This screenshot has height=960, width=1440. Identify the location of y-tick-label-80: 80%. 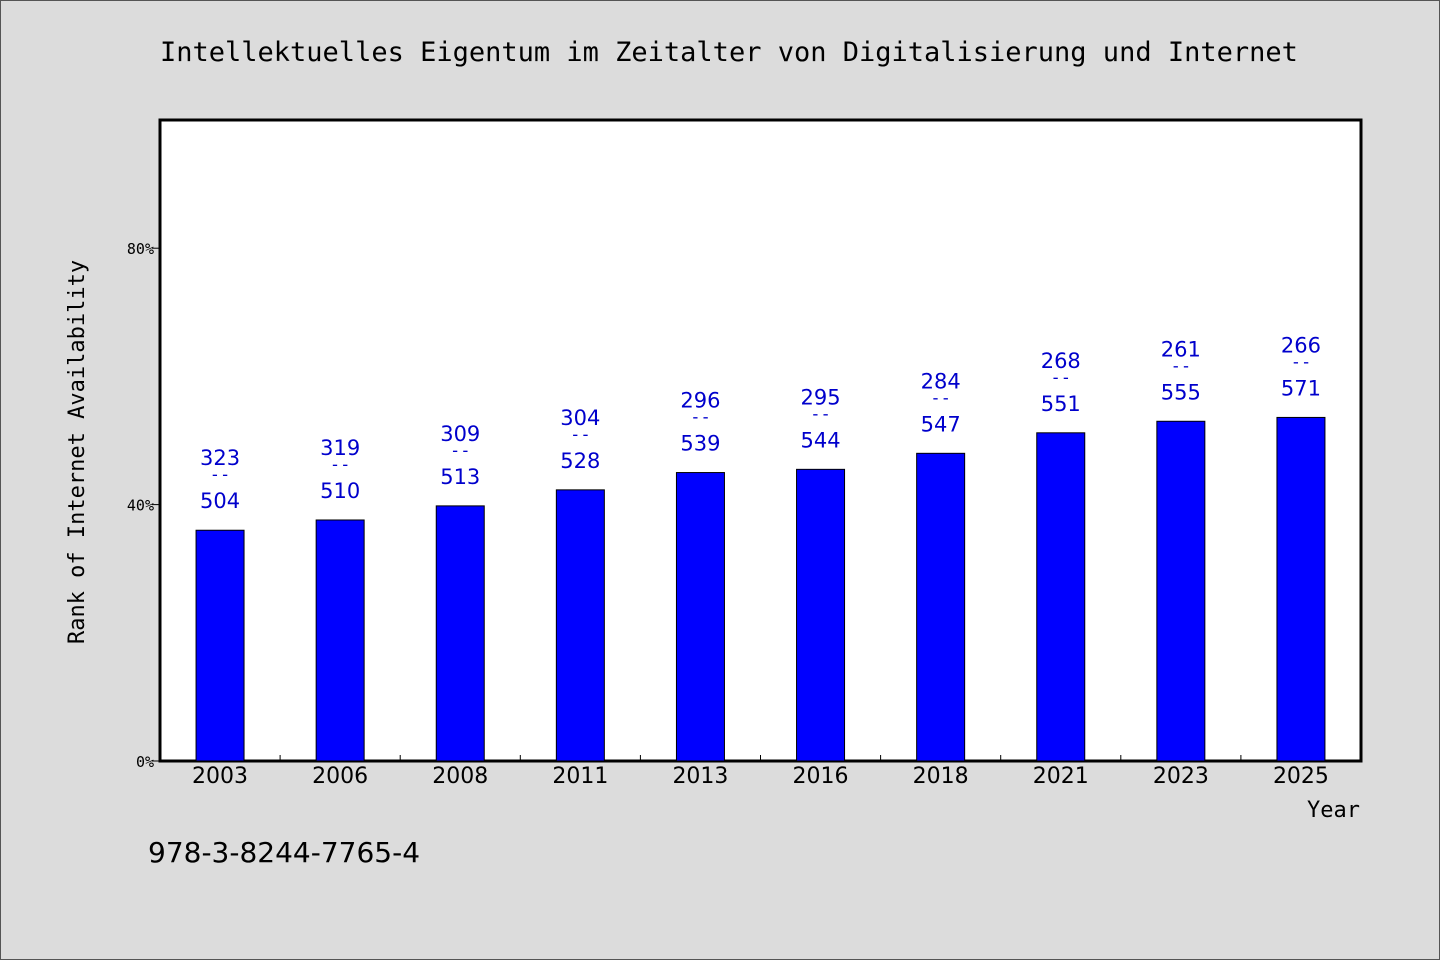
(140, 249).